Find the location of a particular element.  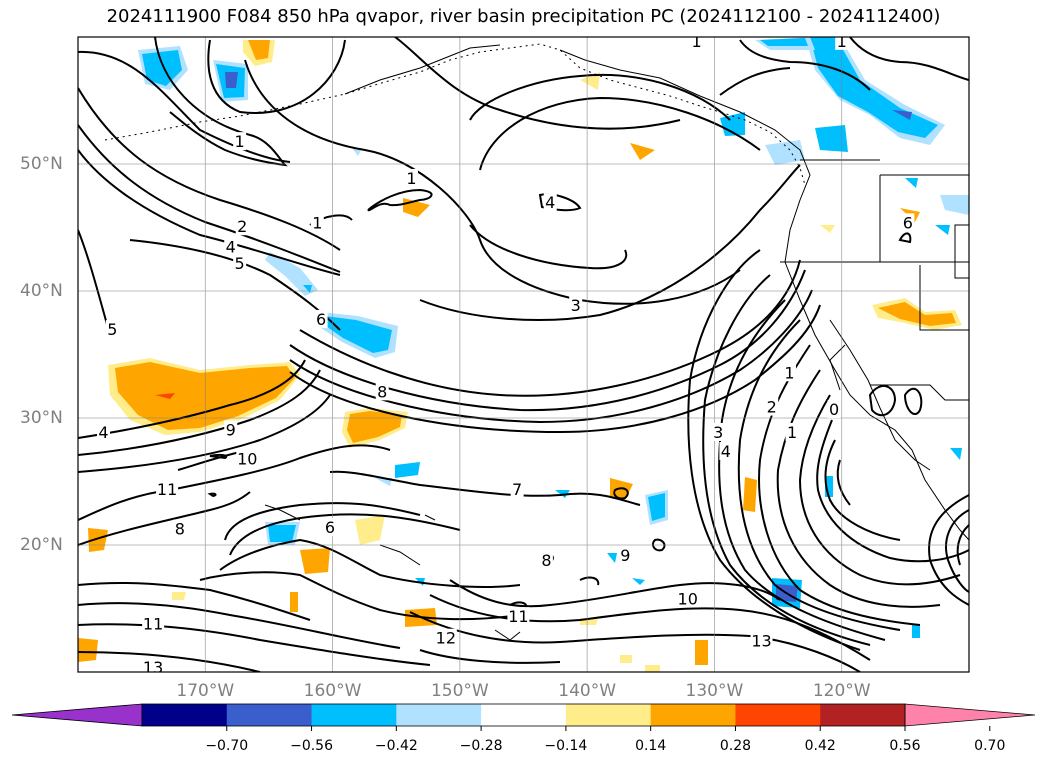

colorbar-tick-label: 0.28 is located at coordinates (735, 746).